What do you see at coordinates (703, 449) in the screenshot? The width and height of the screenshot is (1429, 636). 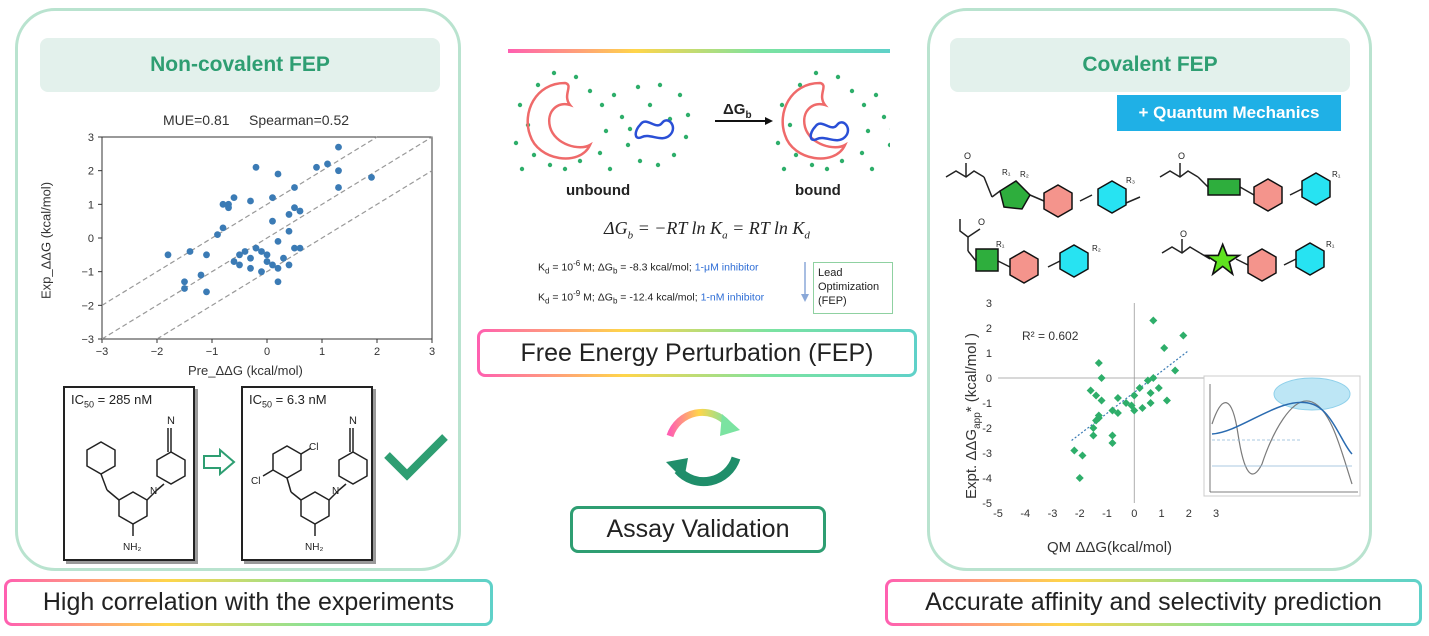 I see `cycle-icon` at bounding box center [703, 449].